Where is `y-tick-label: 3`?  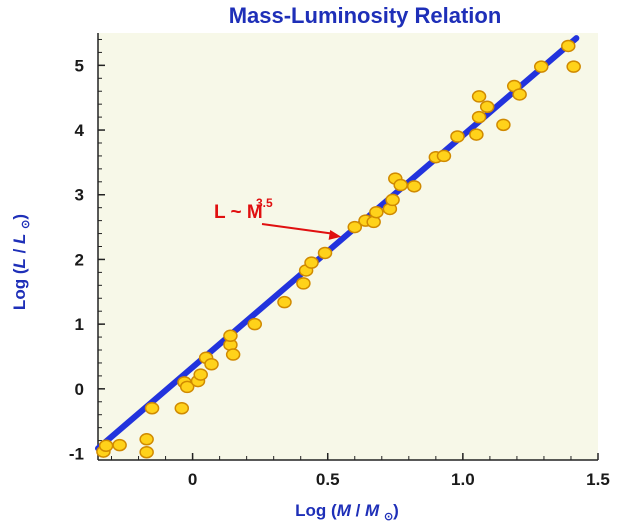 y-tick-label: 3 is located at coordinates (79, 195).